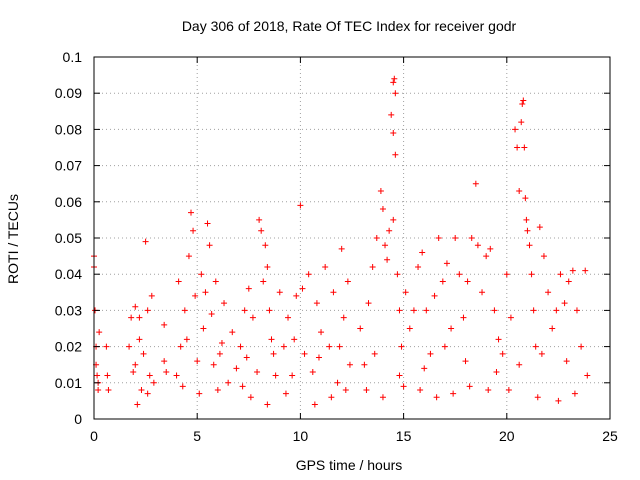 Image resolution: width=640 pixels, height=480 pixels. What do you see at coordinates (68, 238) in the screenshot?
I see `y-tick-label: 0.05` at bounding box center [68, 238].